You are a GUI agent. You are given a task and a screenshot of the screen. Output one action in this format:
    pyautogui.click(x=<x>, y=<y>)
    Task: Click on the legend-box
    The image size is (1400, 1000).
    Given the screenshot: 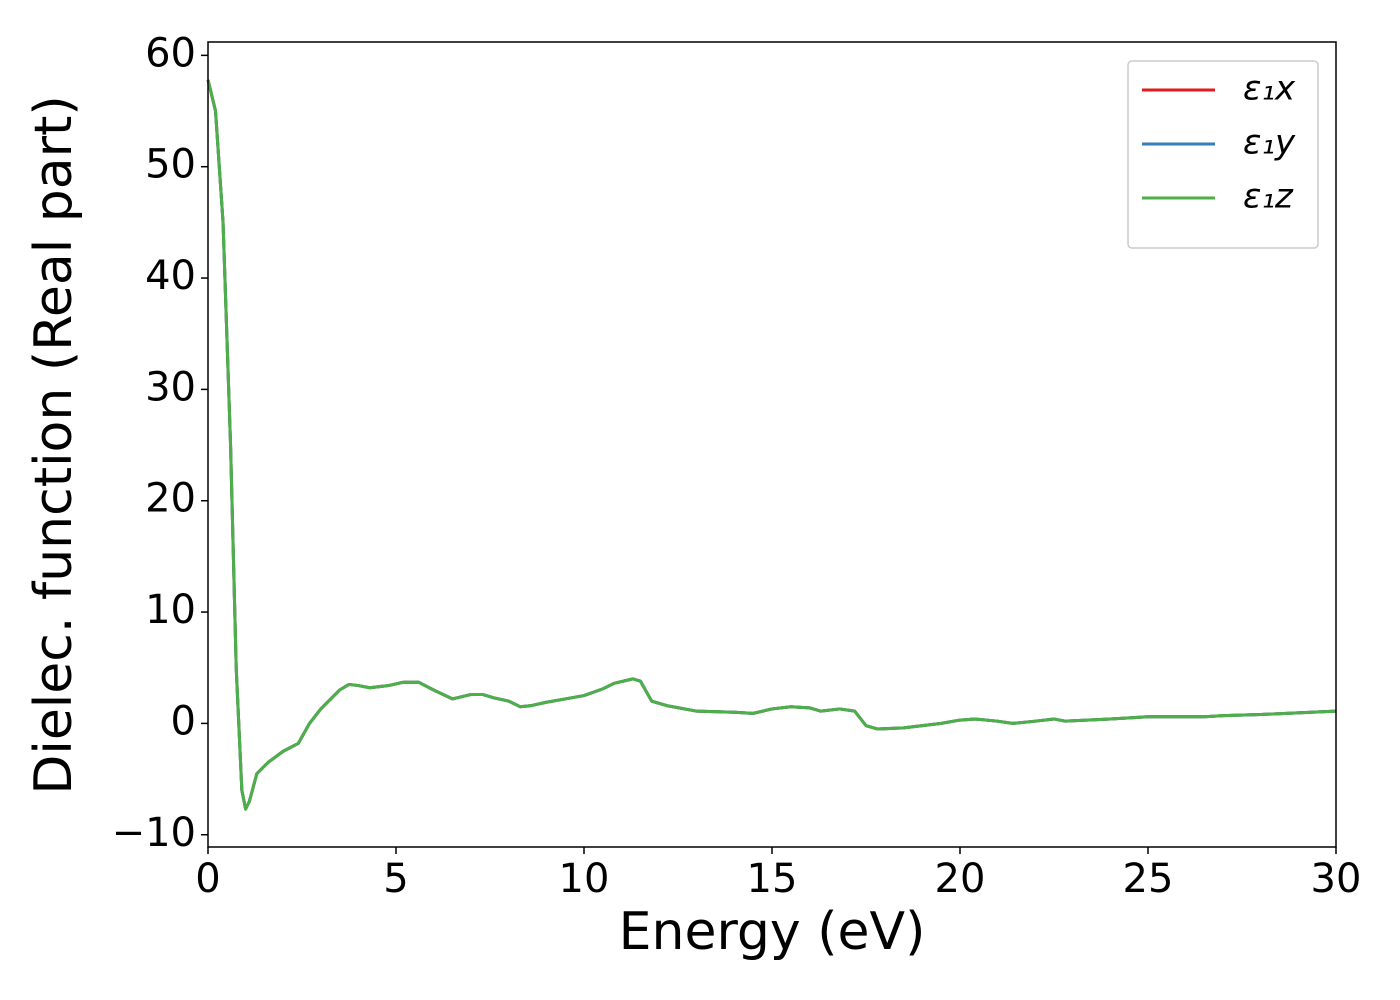 What is the action you would take?
    pyautogui.click(x=1223, y=154)
    